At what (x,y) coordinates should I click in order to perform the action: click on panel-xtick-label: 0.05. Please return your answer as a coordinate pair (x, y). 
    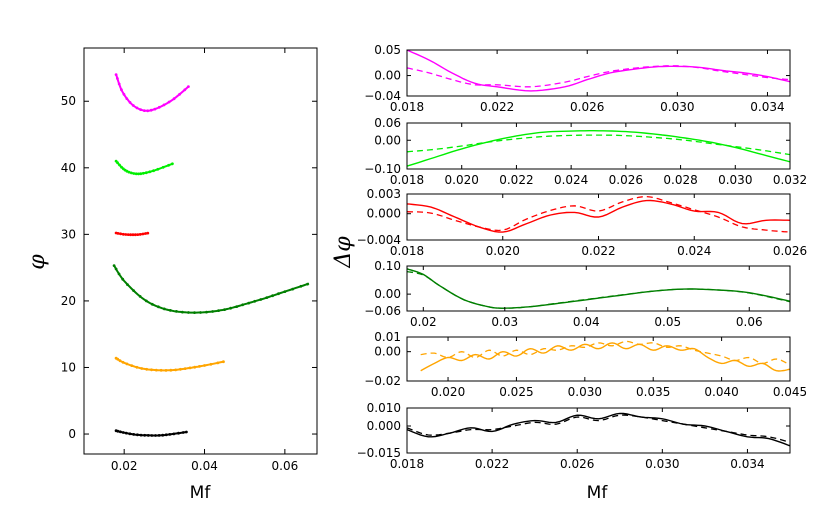
    Looking at the image, I should click on (667, 322).